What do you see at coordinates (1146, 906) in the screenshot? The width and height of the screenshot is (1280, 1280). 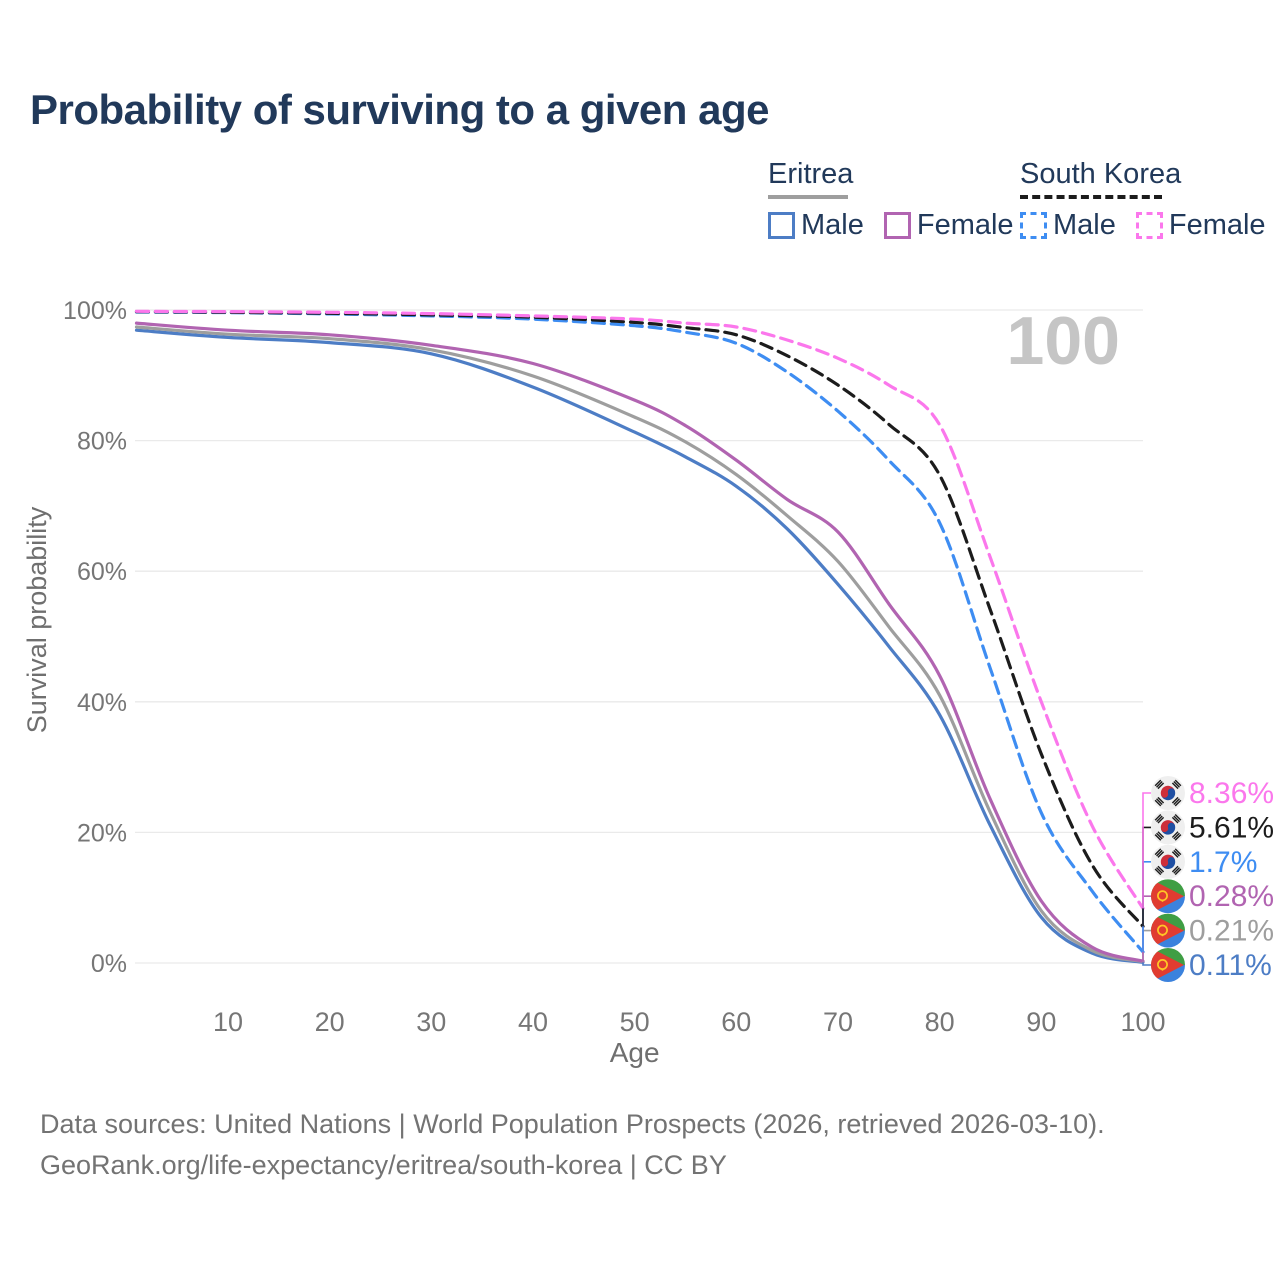 I see `end-label-leader-south_korea_male` at bounding box center [1146, 906].